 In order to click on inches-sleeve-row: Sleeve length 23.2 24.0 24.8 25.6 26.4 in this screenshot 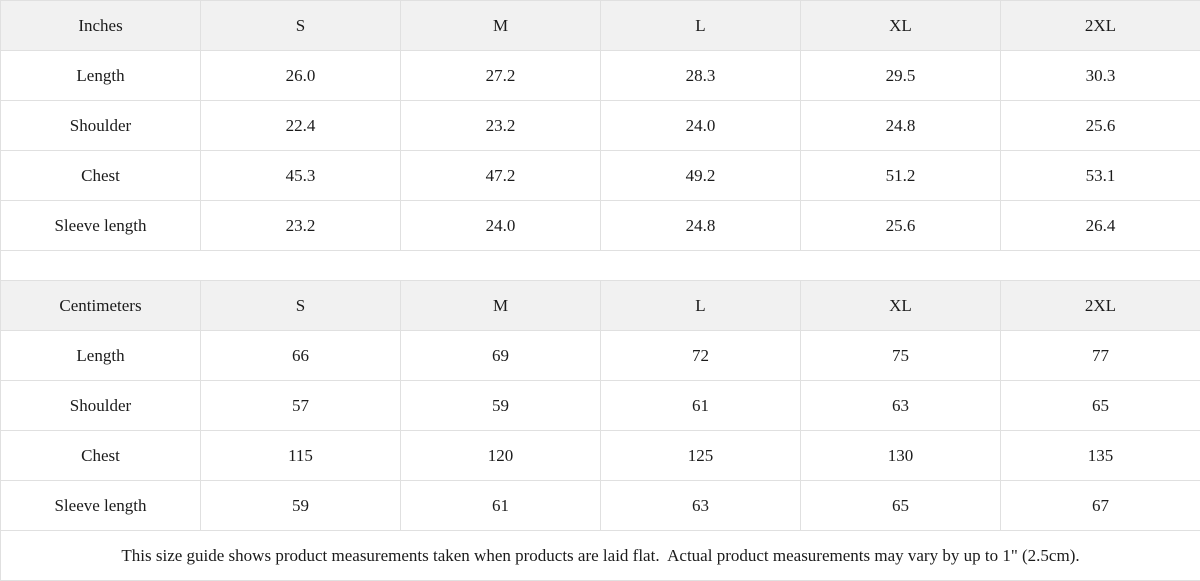, I will do `click(600, 226)`.